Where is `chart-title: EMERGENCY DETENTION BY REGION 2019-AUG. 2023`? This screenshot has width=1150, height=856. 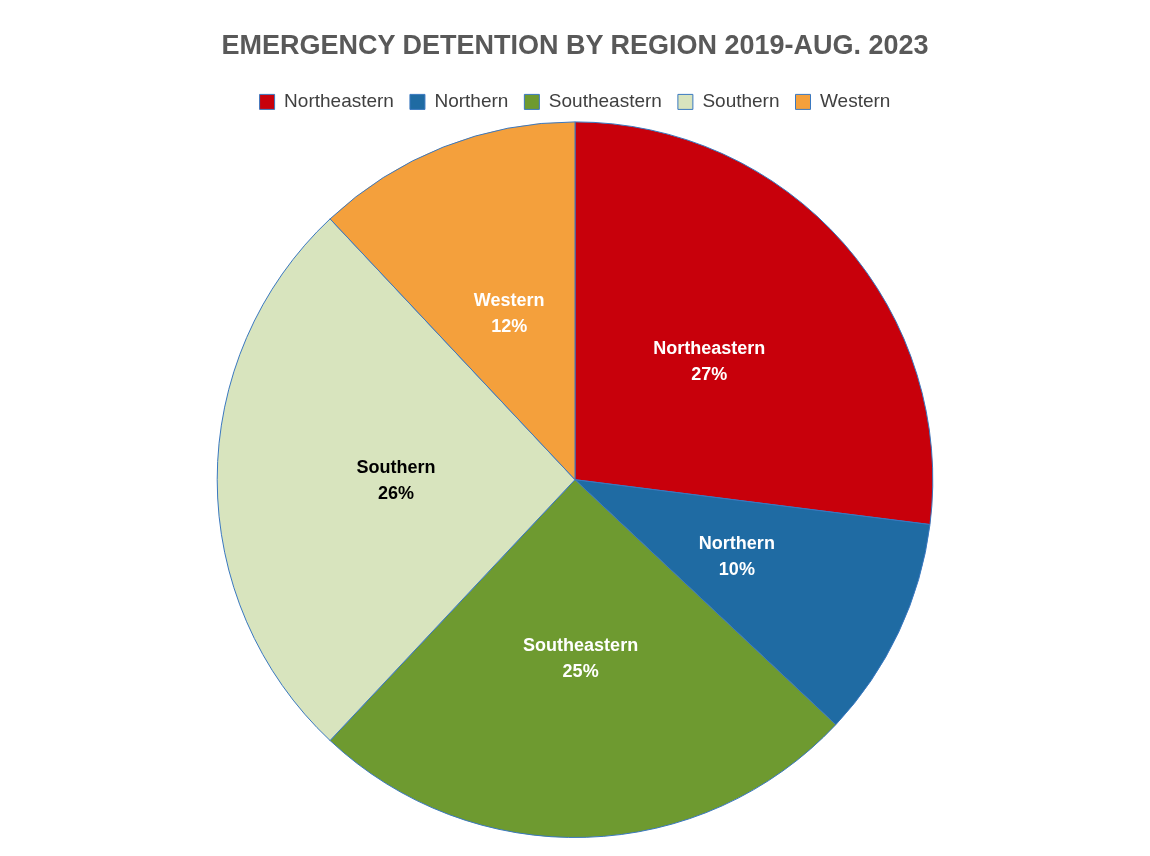
chart-title: EMERGENCY DETENTION BY REGION 2019-AUG. 2023 is located at coordinates (575, 44).